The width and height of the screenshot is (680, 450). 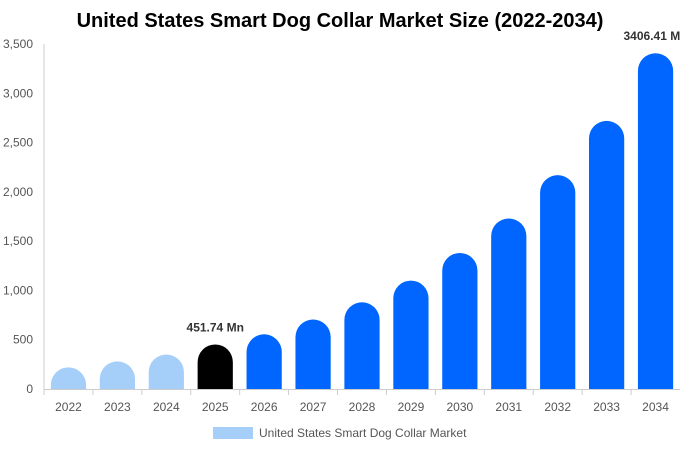 What do you see at coordinates (18, 93) in the screenshot?
I see `y-tick-label: 3,000` at bounding box center [18, 93].